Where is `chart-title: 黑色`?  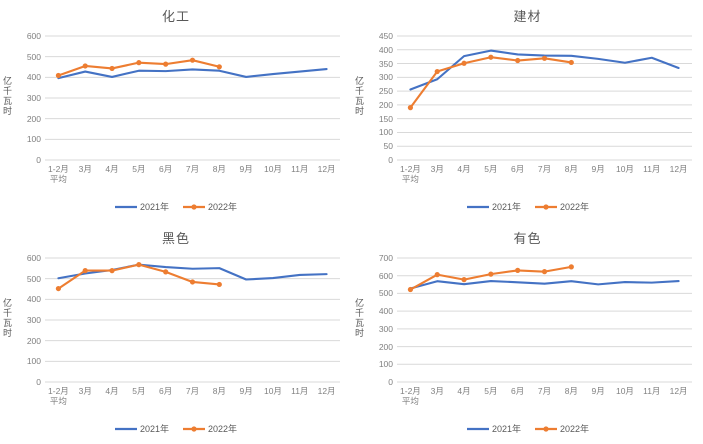 chart-title: 黑色 is located at coordinates (175, 238).